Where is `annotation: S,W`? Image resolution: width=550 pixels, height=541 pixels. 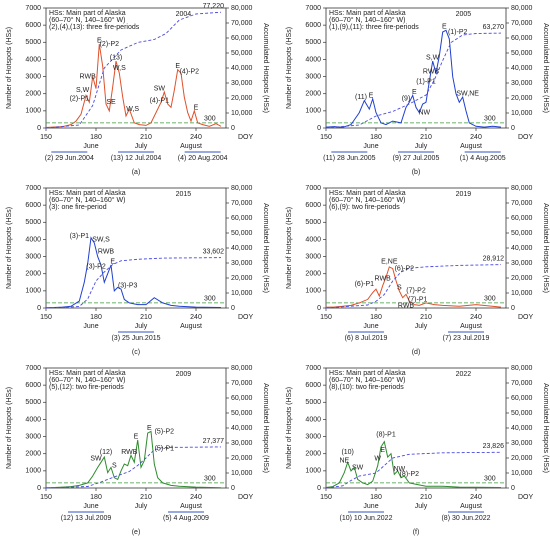
annotation: S,W is located at coordinates (83, 90).